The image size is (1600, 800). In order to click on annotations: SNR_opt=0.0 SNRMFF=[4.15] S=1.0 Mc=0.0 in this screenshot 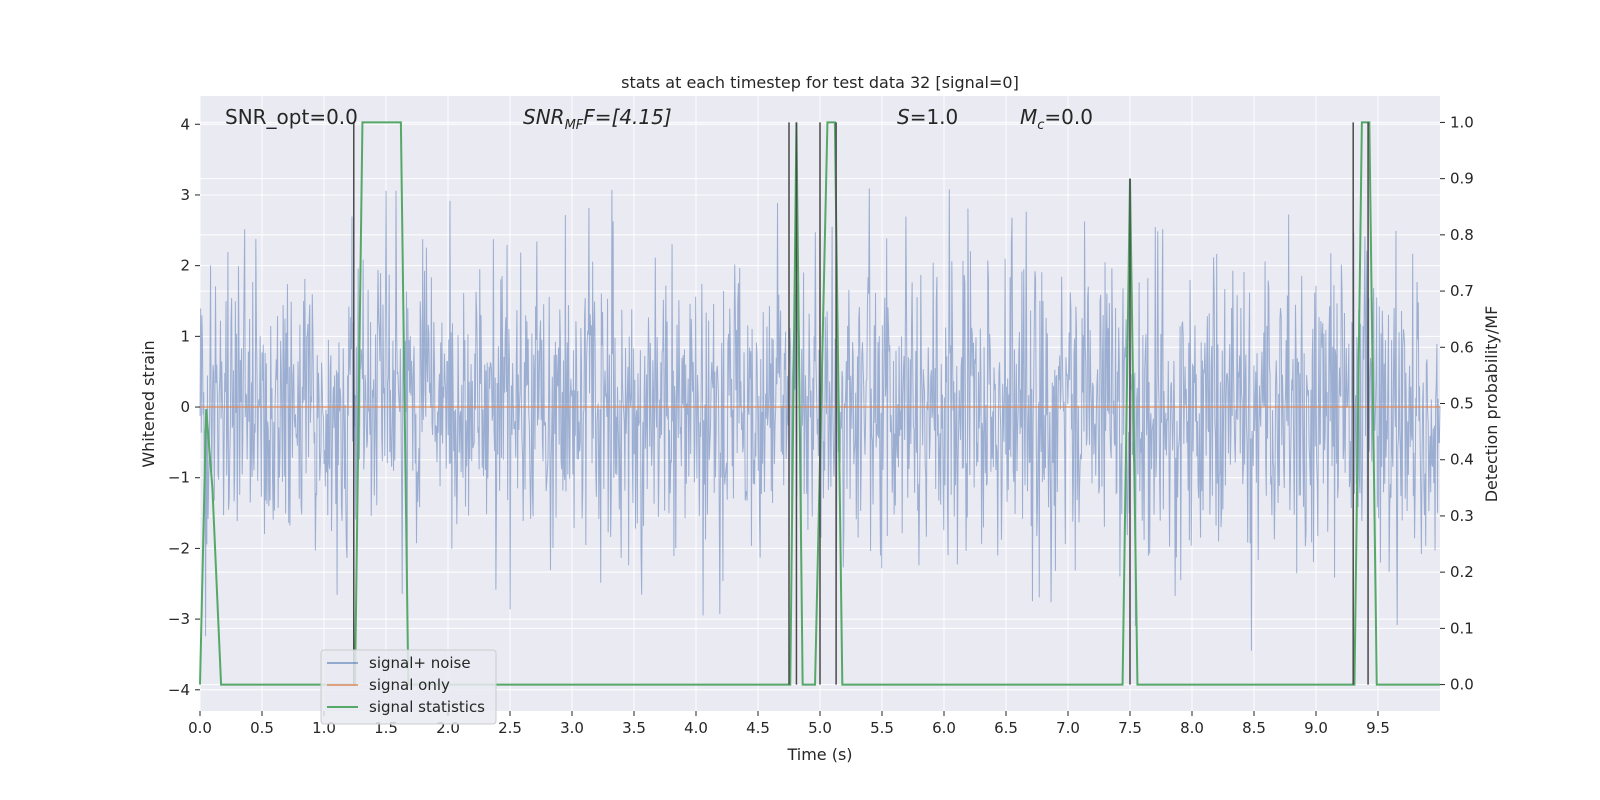, I will do `click(659, 119)`.